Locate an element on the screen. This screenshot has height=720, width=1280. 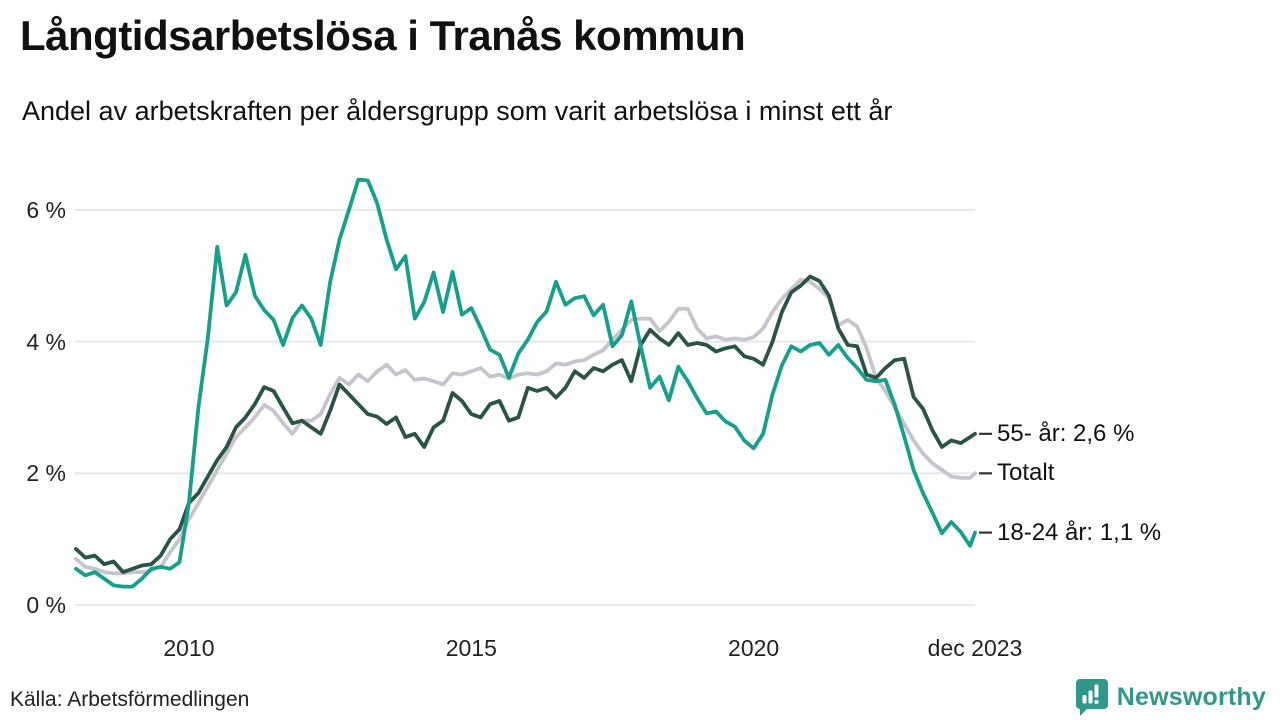
x-axis-tick-label: 2020 is located at coordinates (754, 648).